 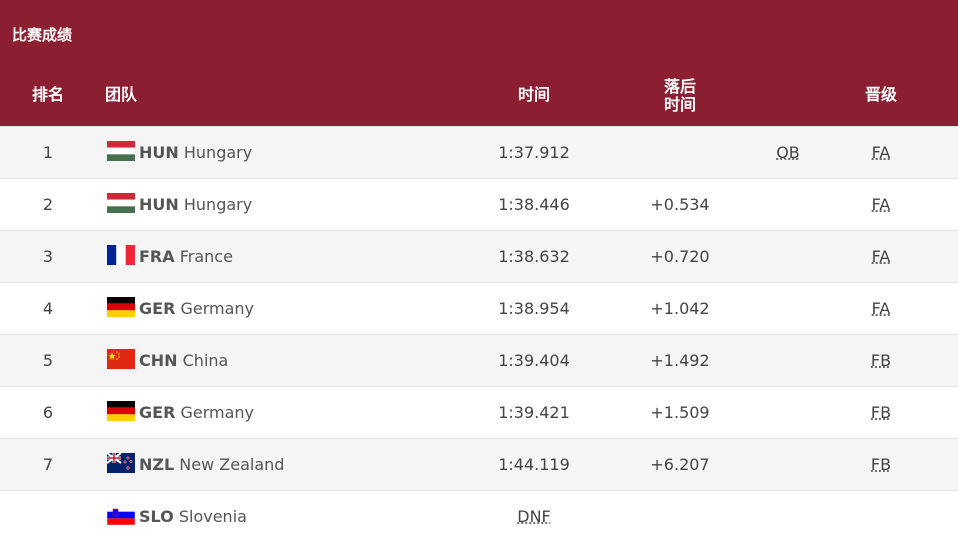 I want to click on code: SLO, so click(x=156, y=516).